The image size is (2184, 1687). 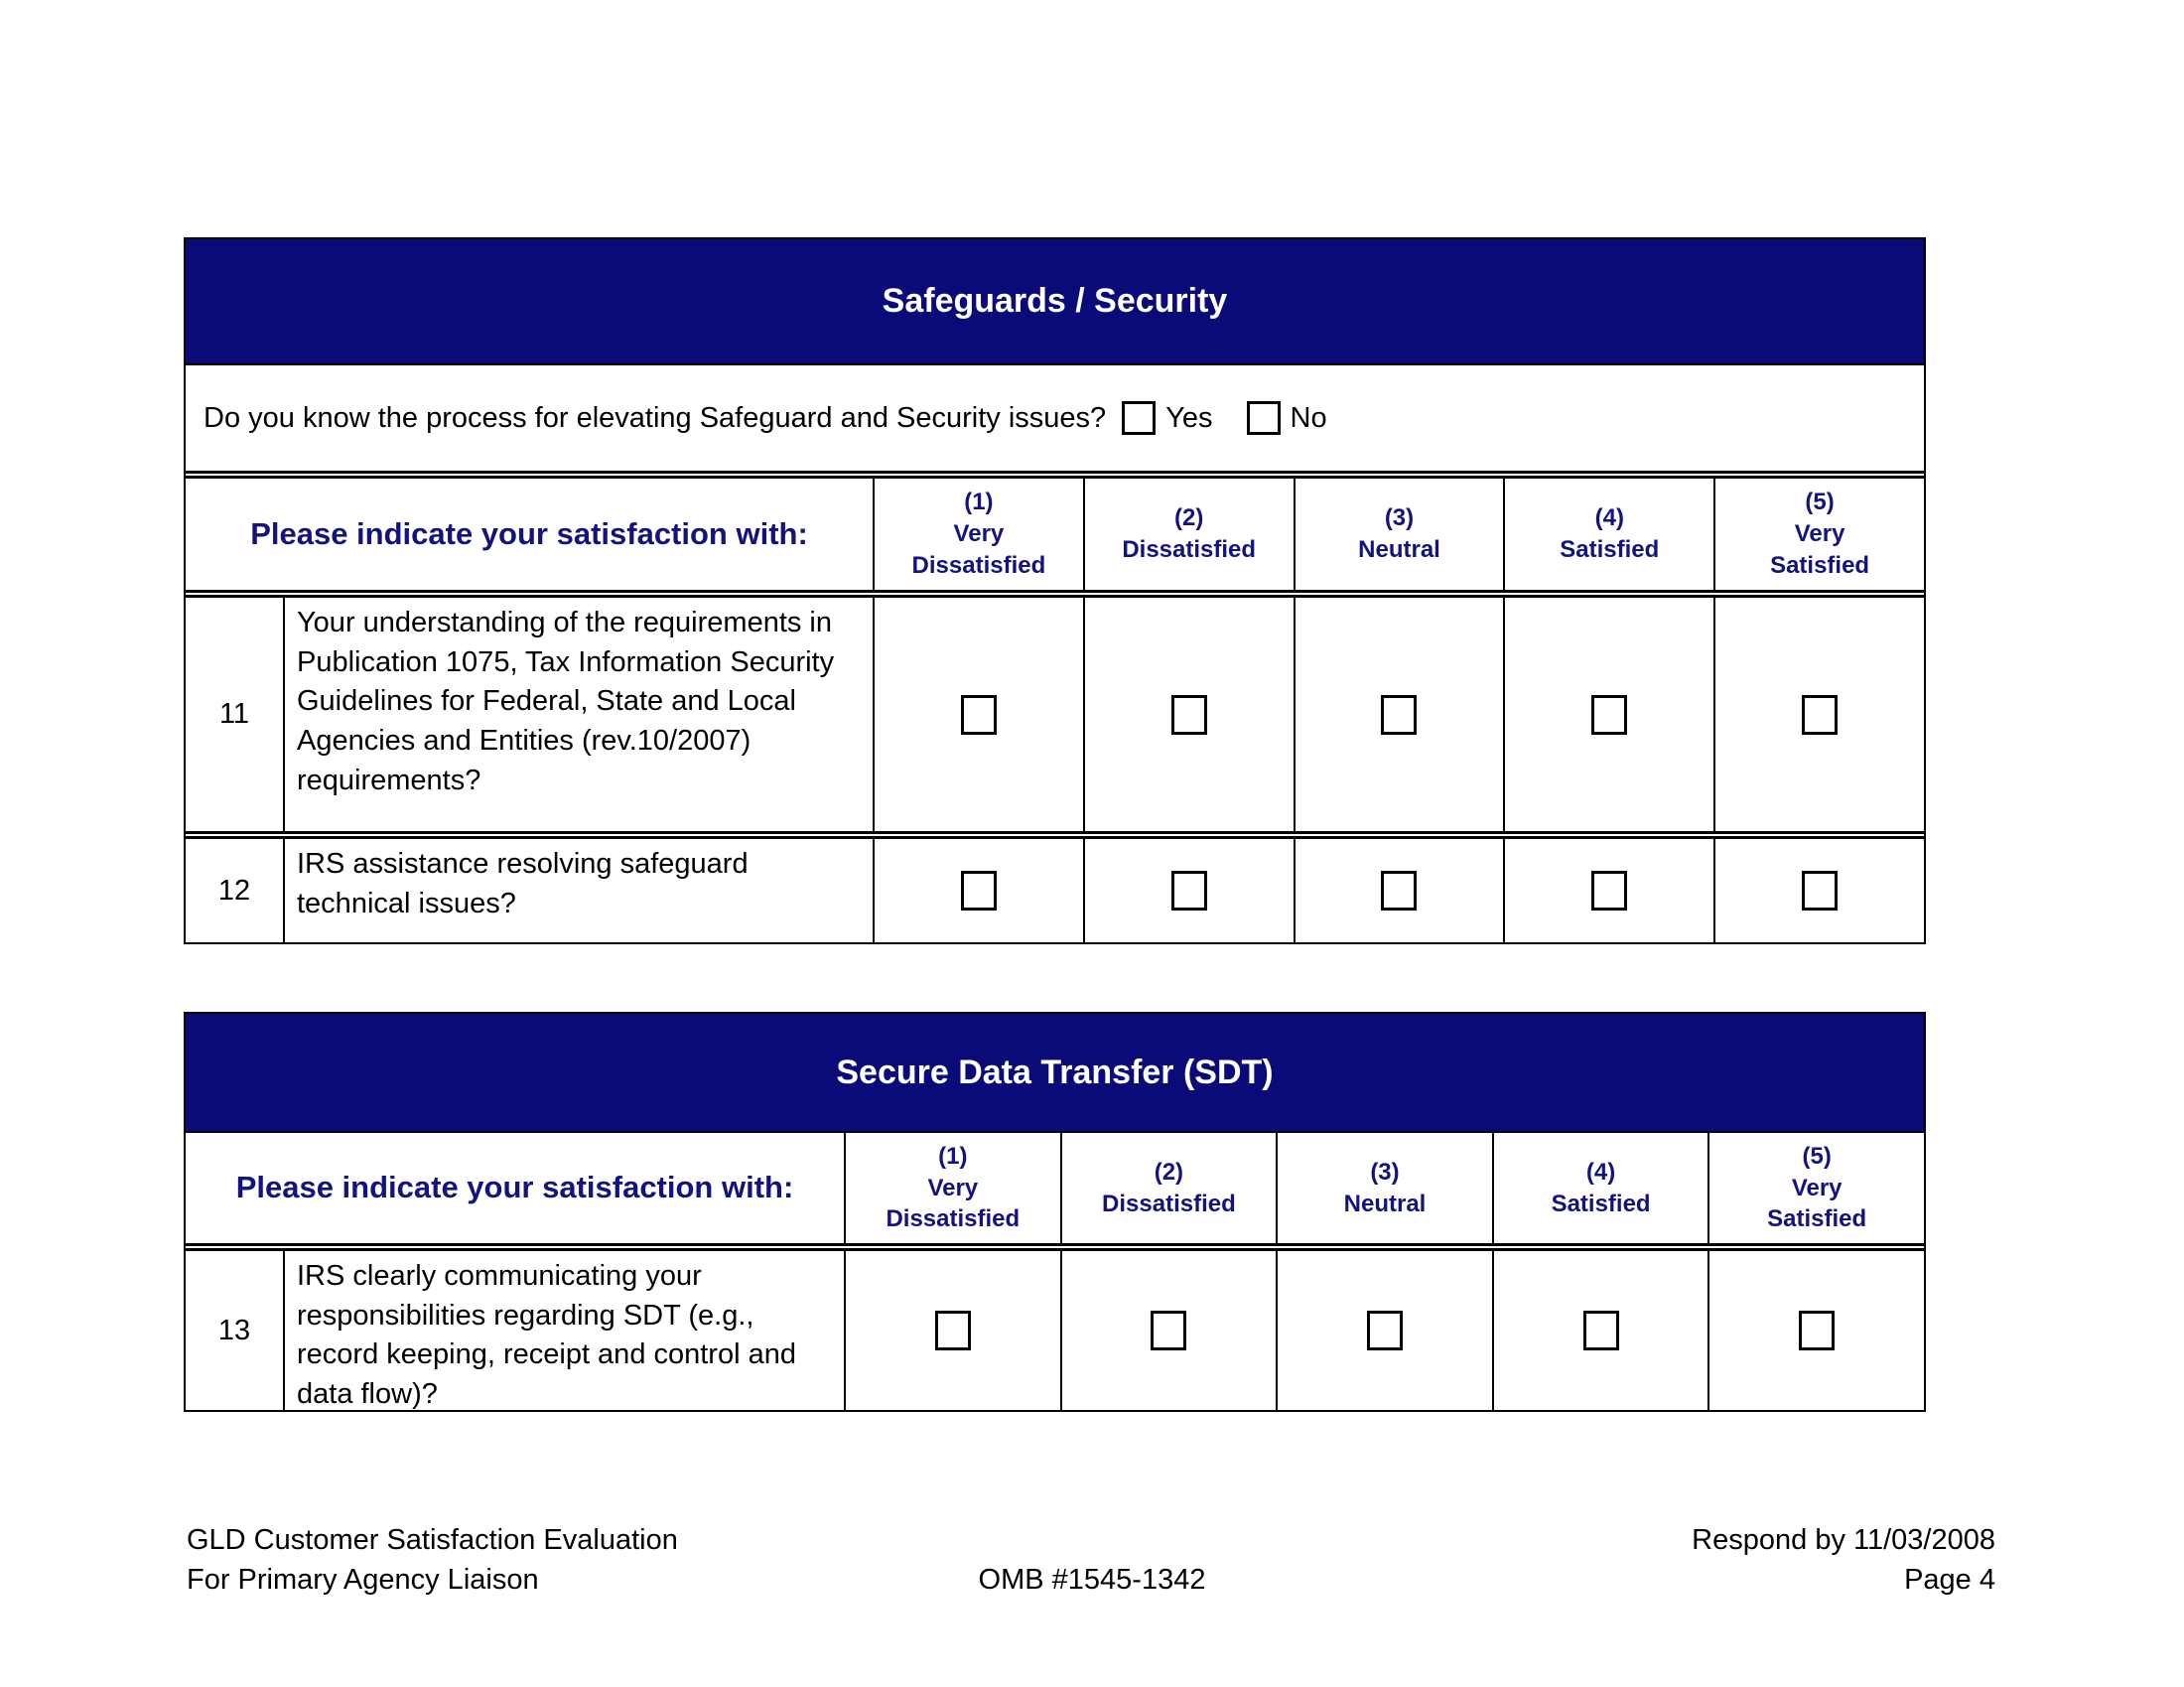 I want to click on rating-cell-q12-r4, so click(x=1608, y=890).